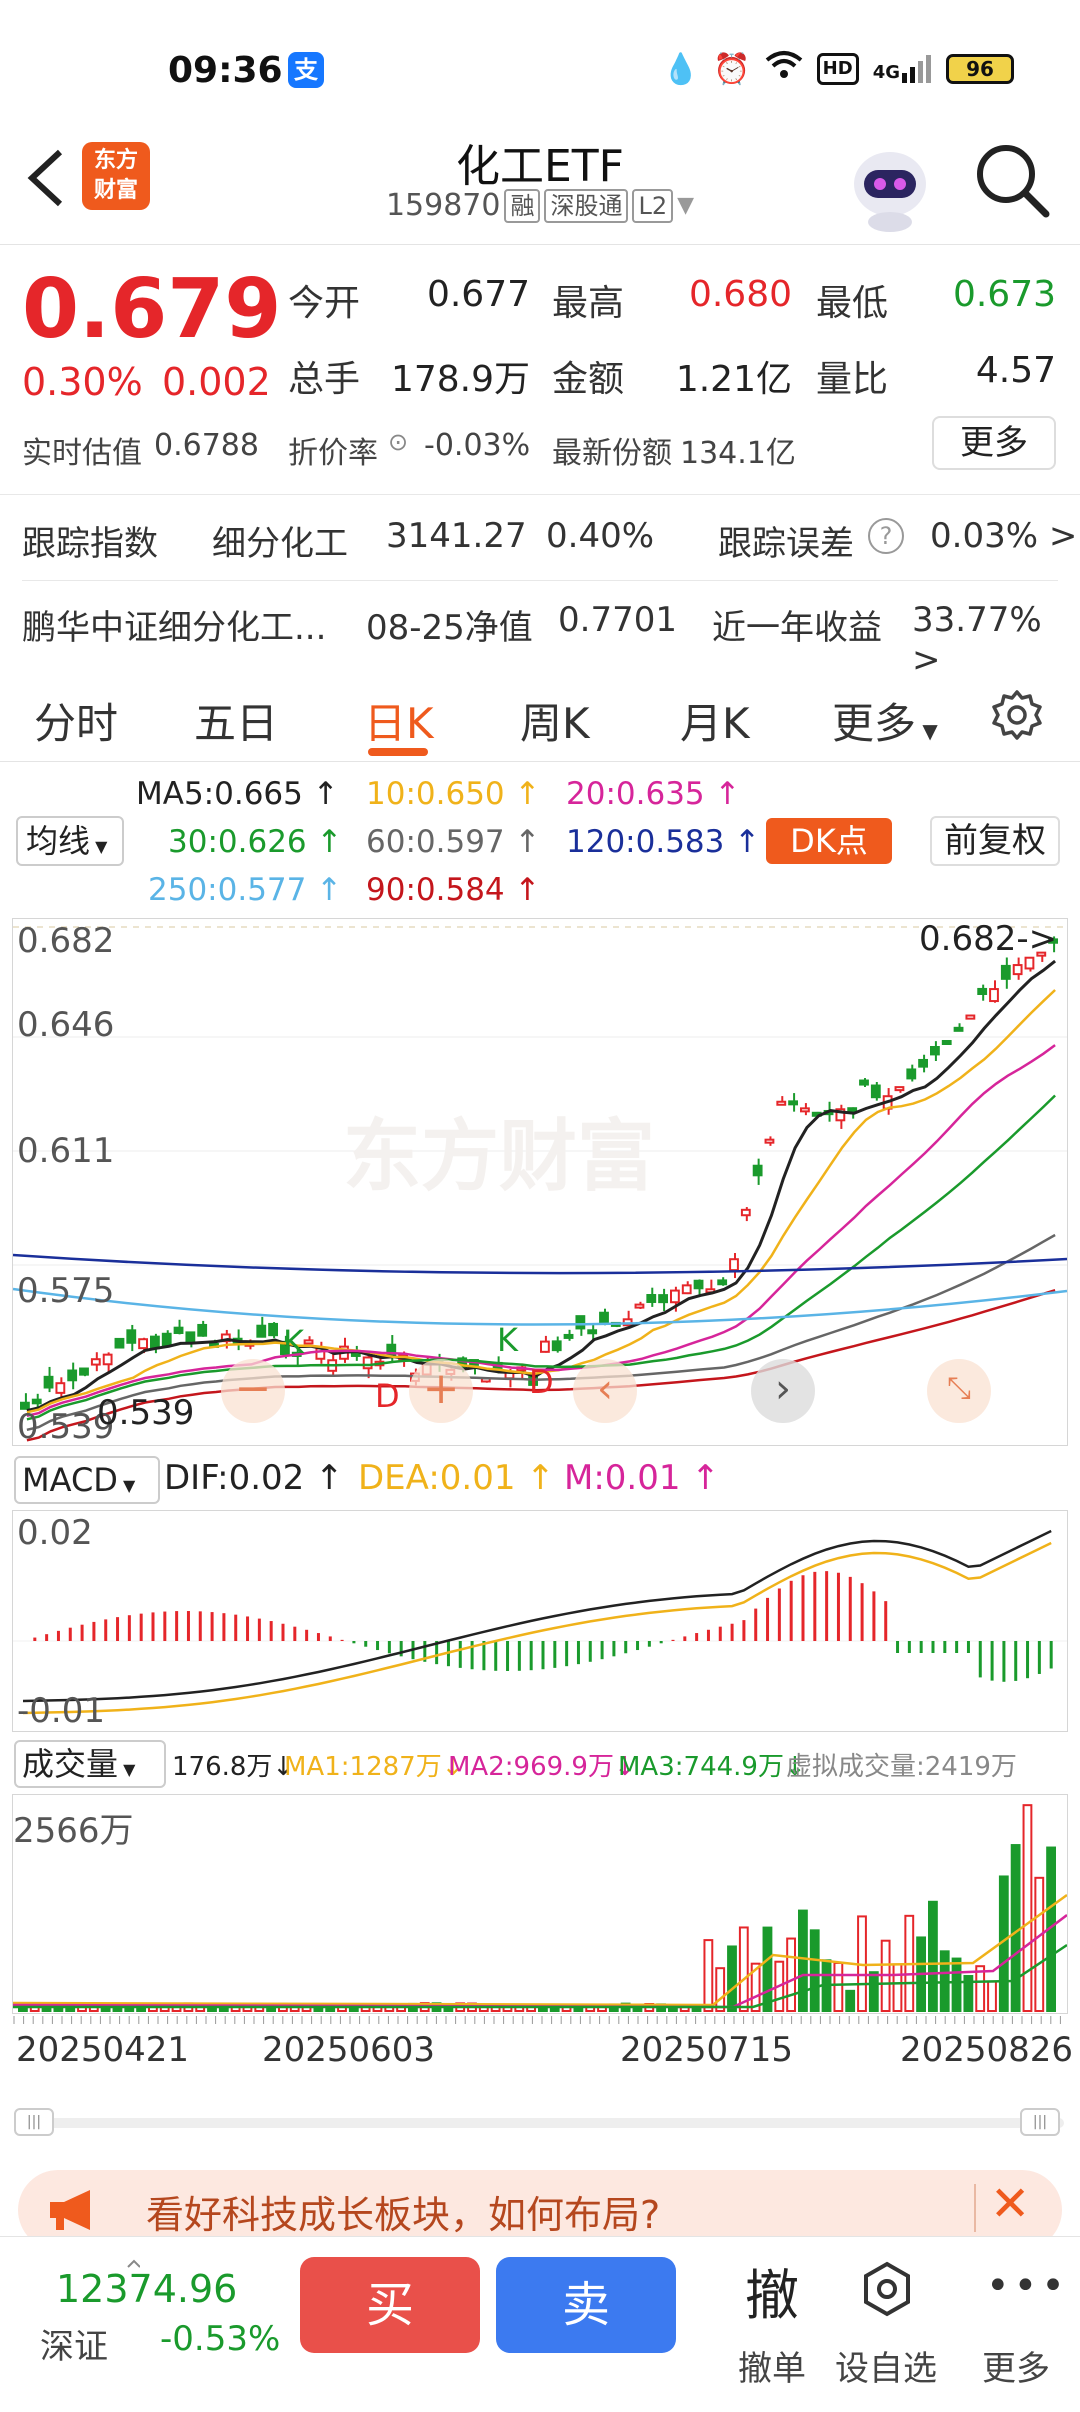 This screenshot has height=2412, width=1080. I want to click on app-logo: 东方 财富, so click(116, 176).